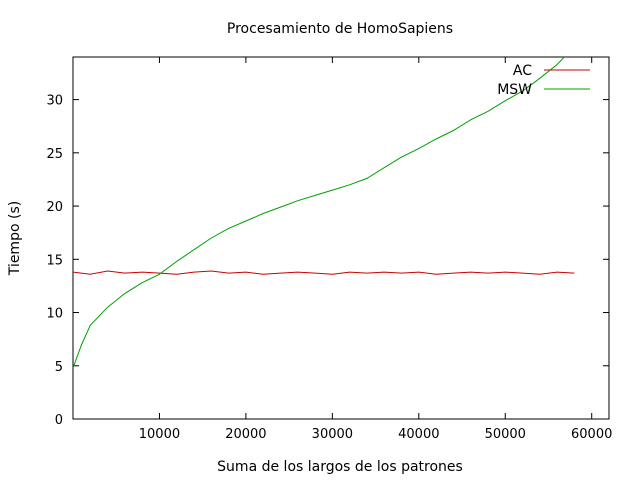 This screenshot has width=640, height=480. I want to click on x-tick-label: 10000, so click(159, 434).